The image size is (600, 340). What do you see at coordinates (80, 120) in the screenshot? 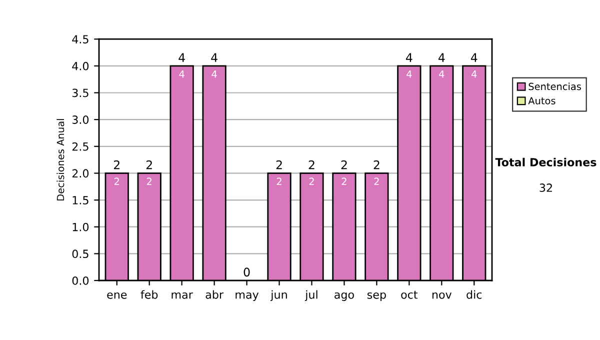
I see `y-tick-label: 3.0` at bounding box center [80, 120].